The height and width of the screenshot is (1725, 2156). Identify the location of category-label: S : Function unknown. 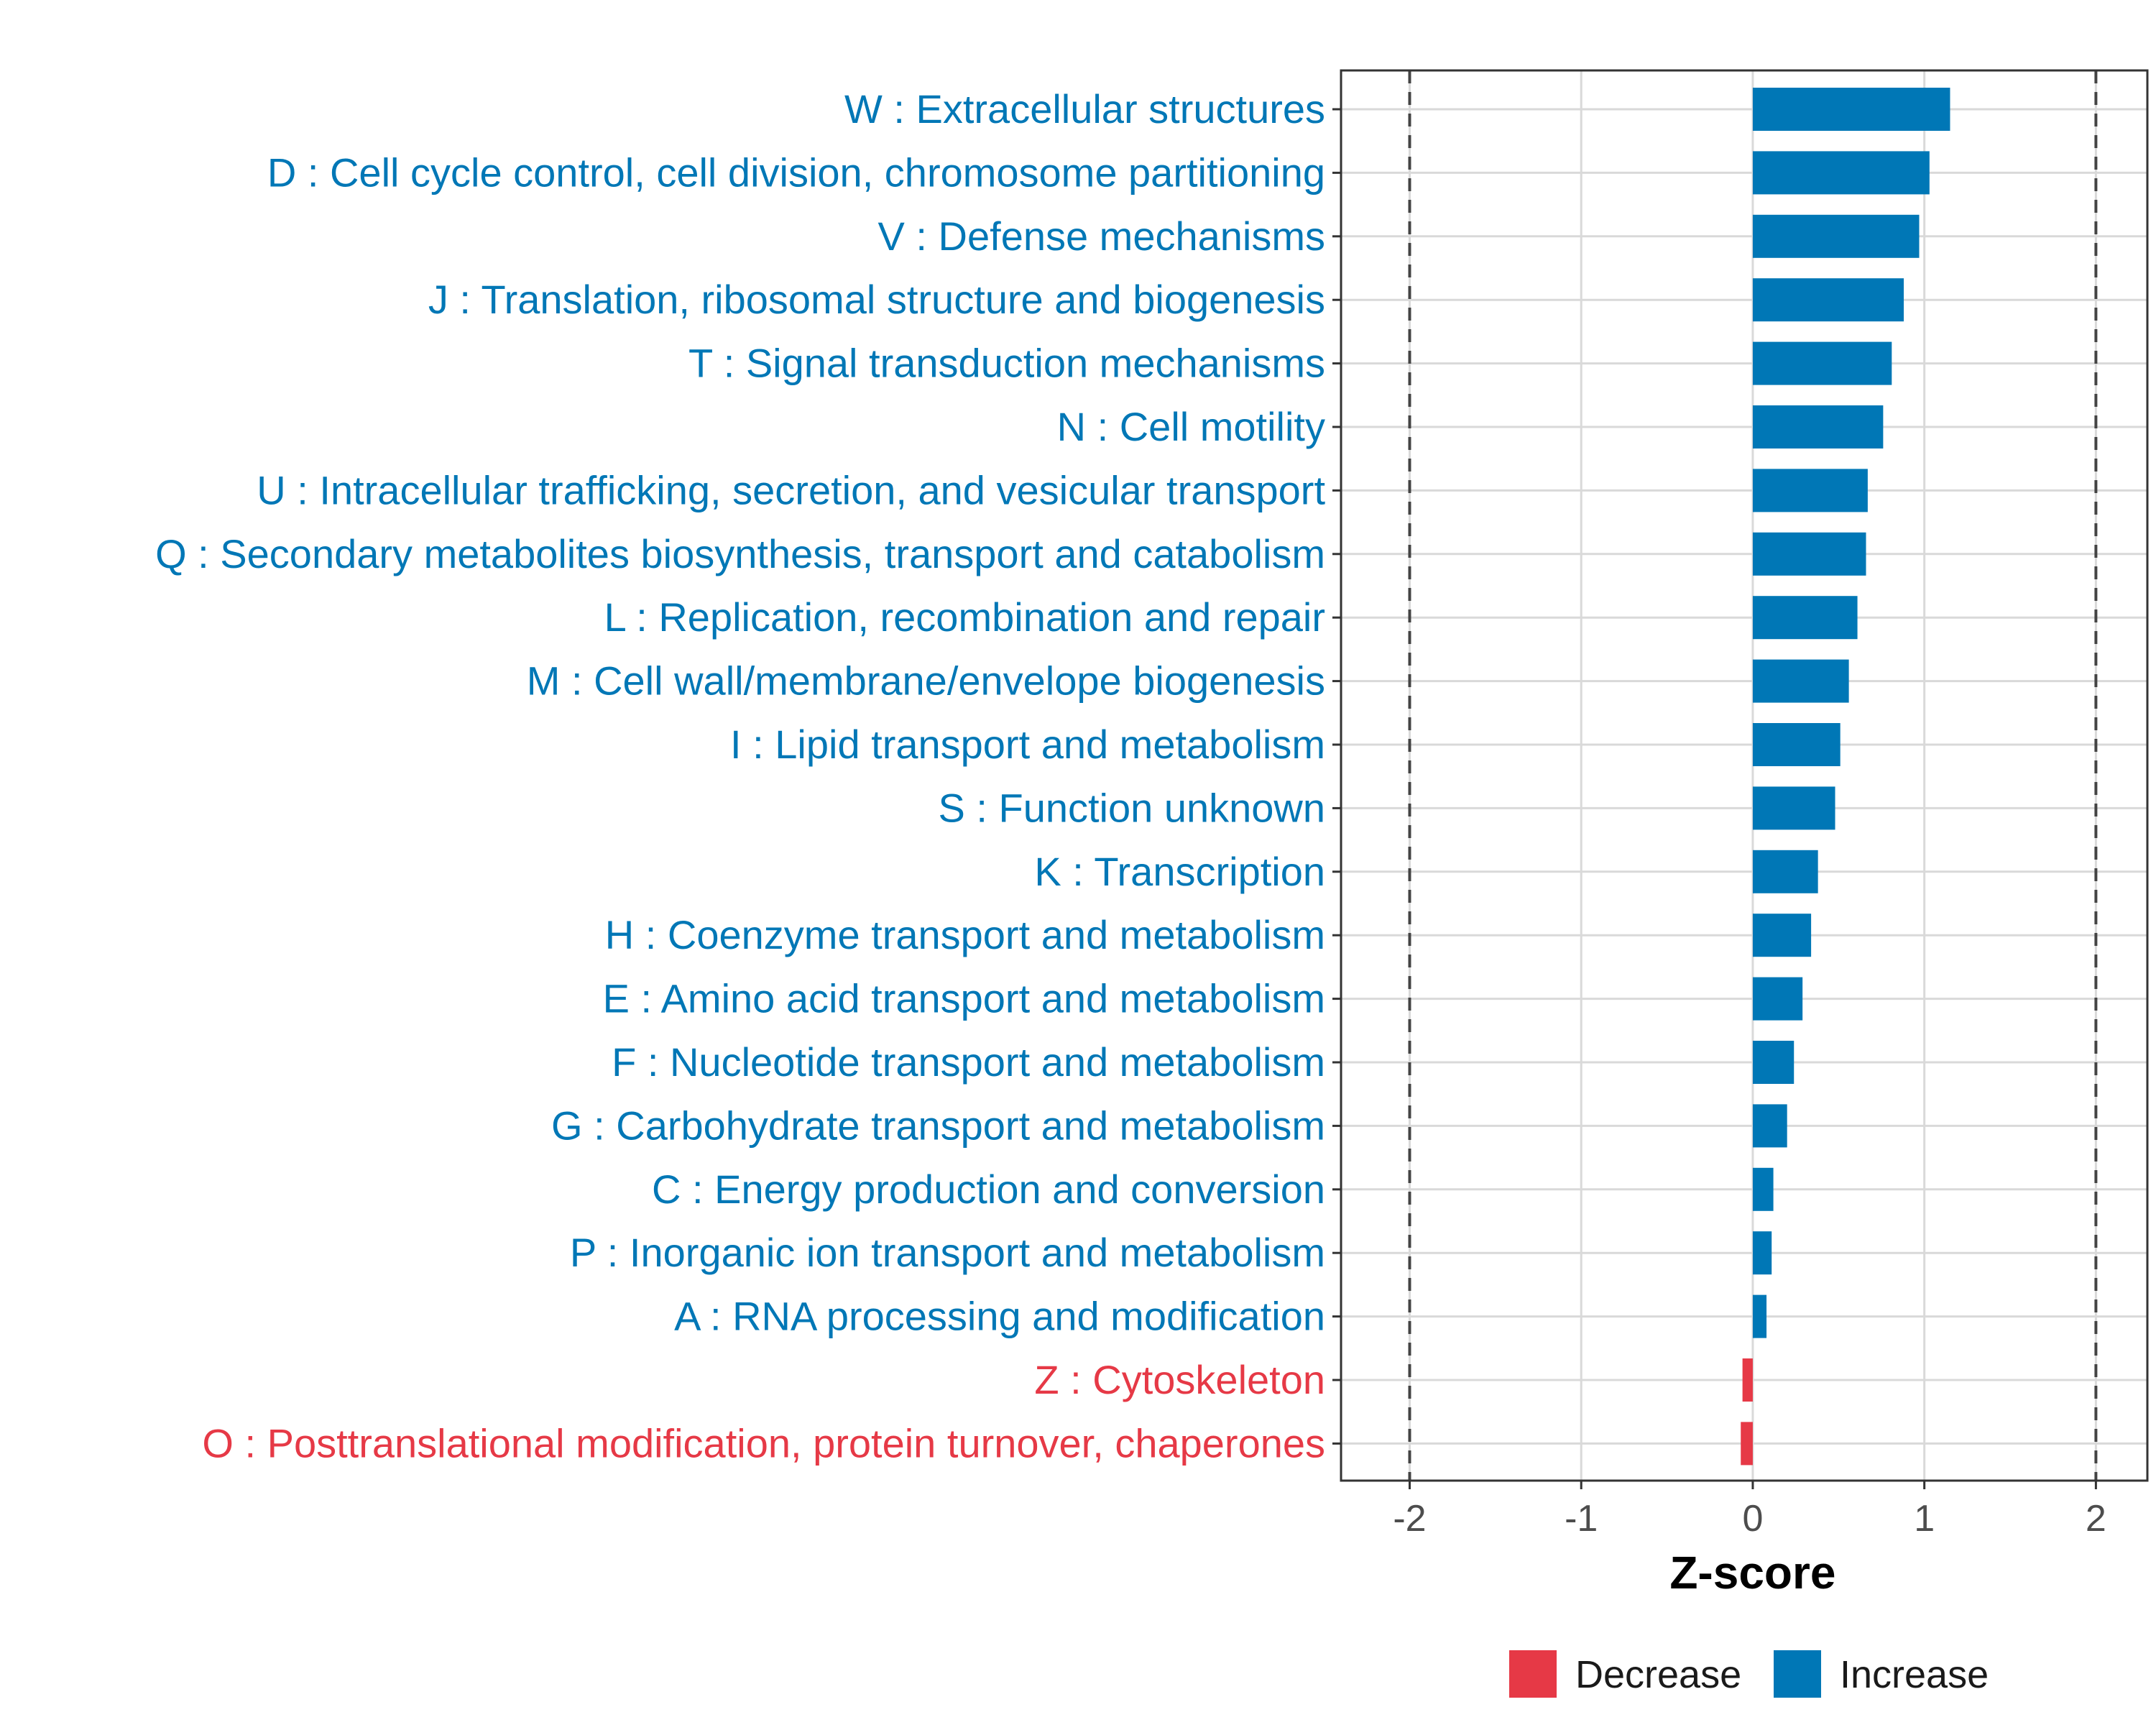
(1131, 807).